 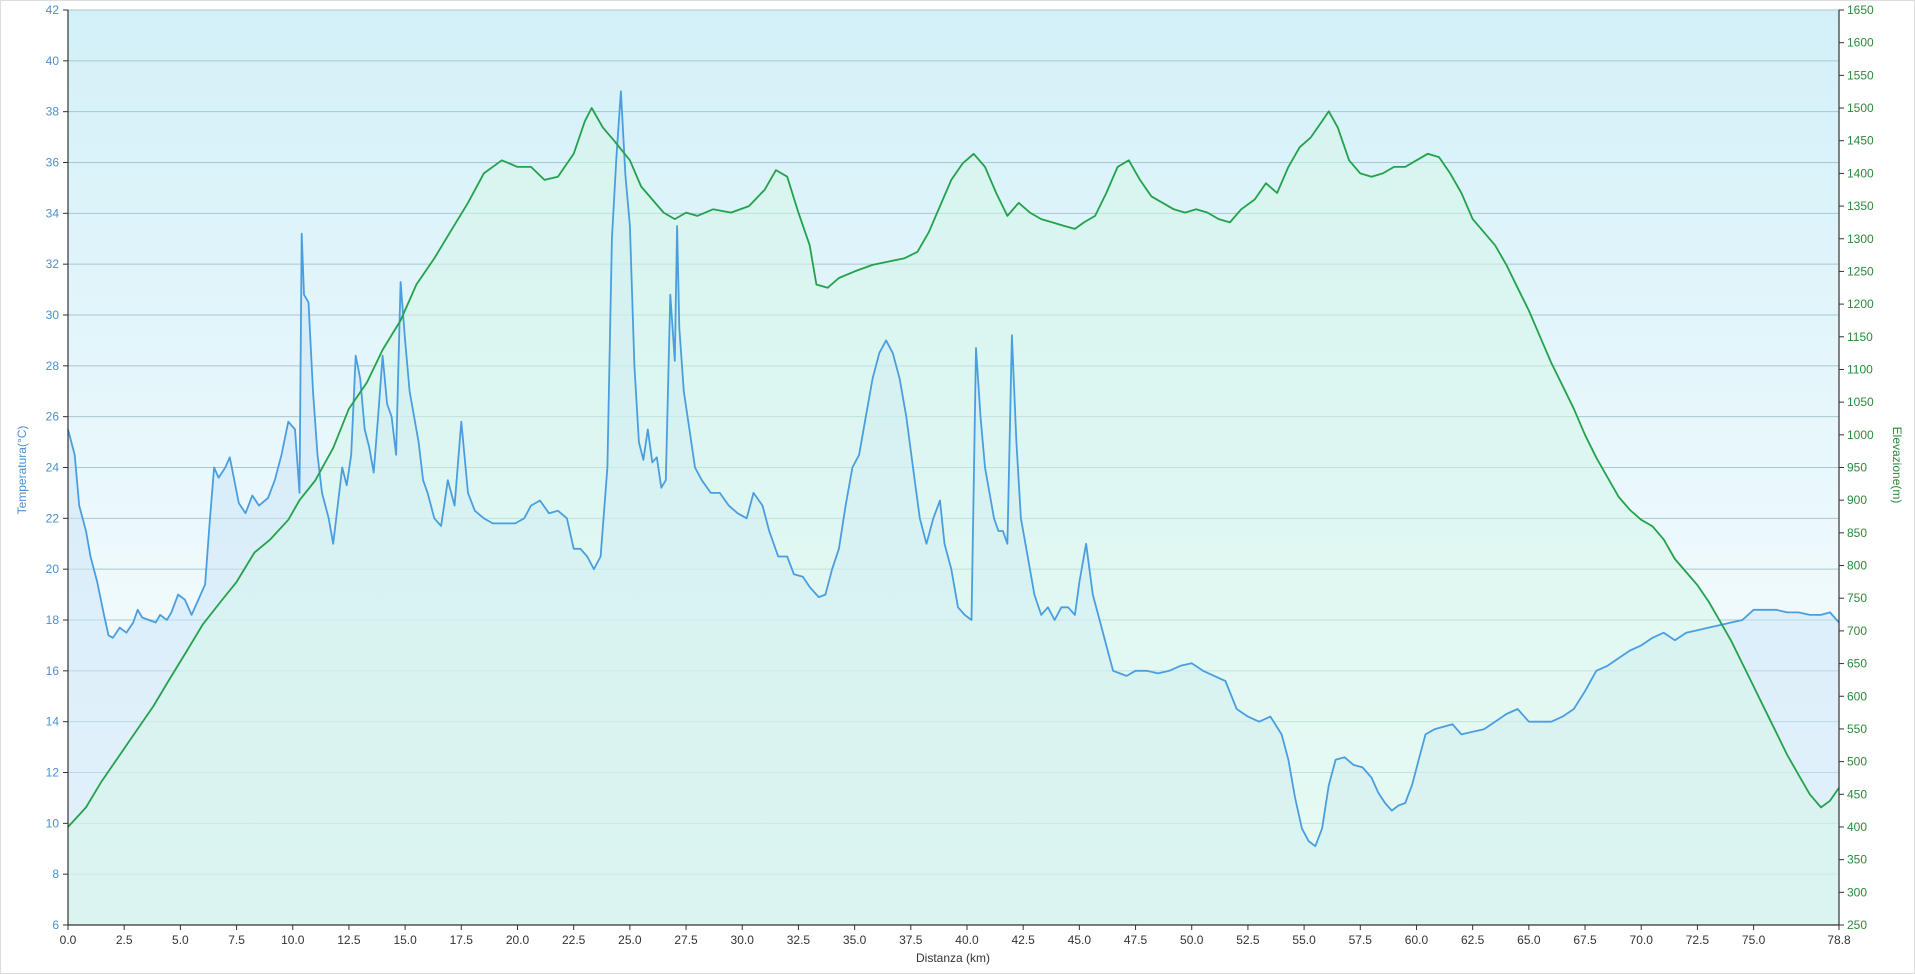 I want to click on left-tick-label-12: 30, so click(x=53, y=315).